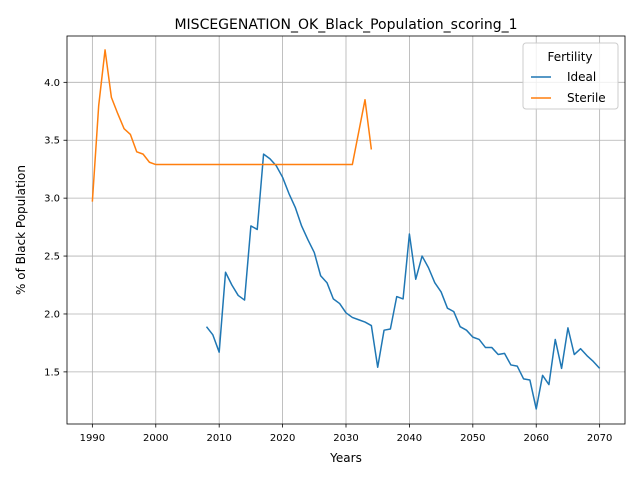 This screenshot has width=640, height=484. I want to click on series-line-sterile, so click(232, 125).